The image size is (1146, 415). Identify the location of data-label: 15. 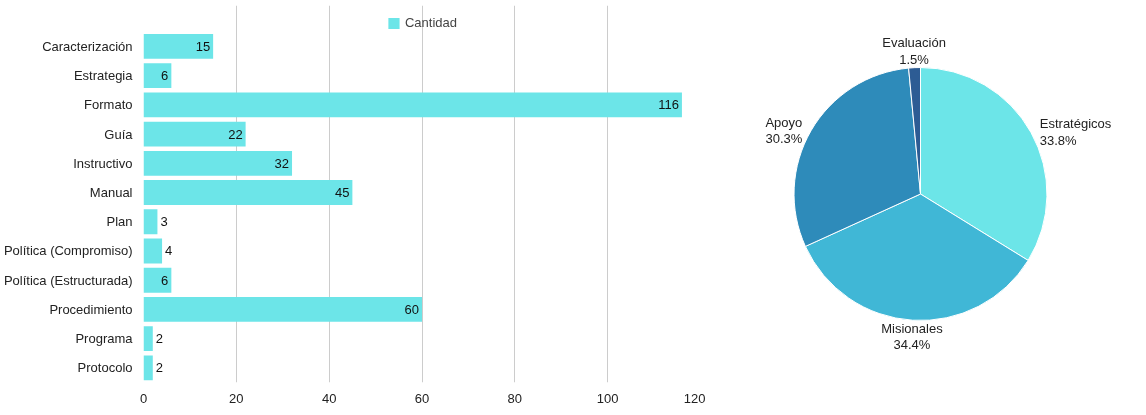
(203, 46).